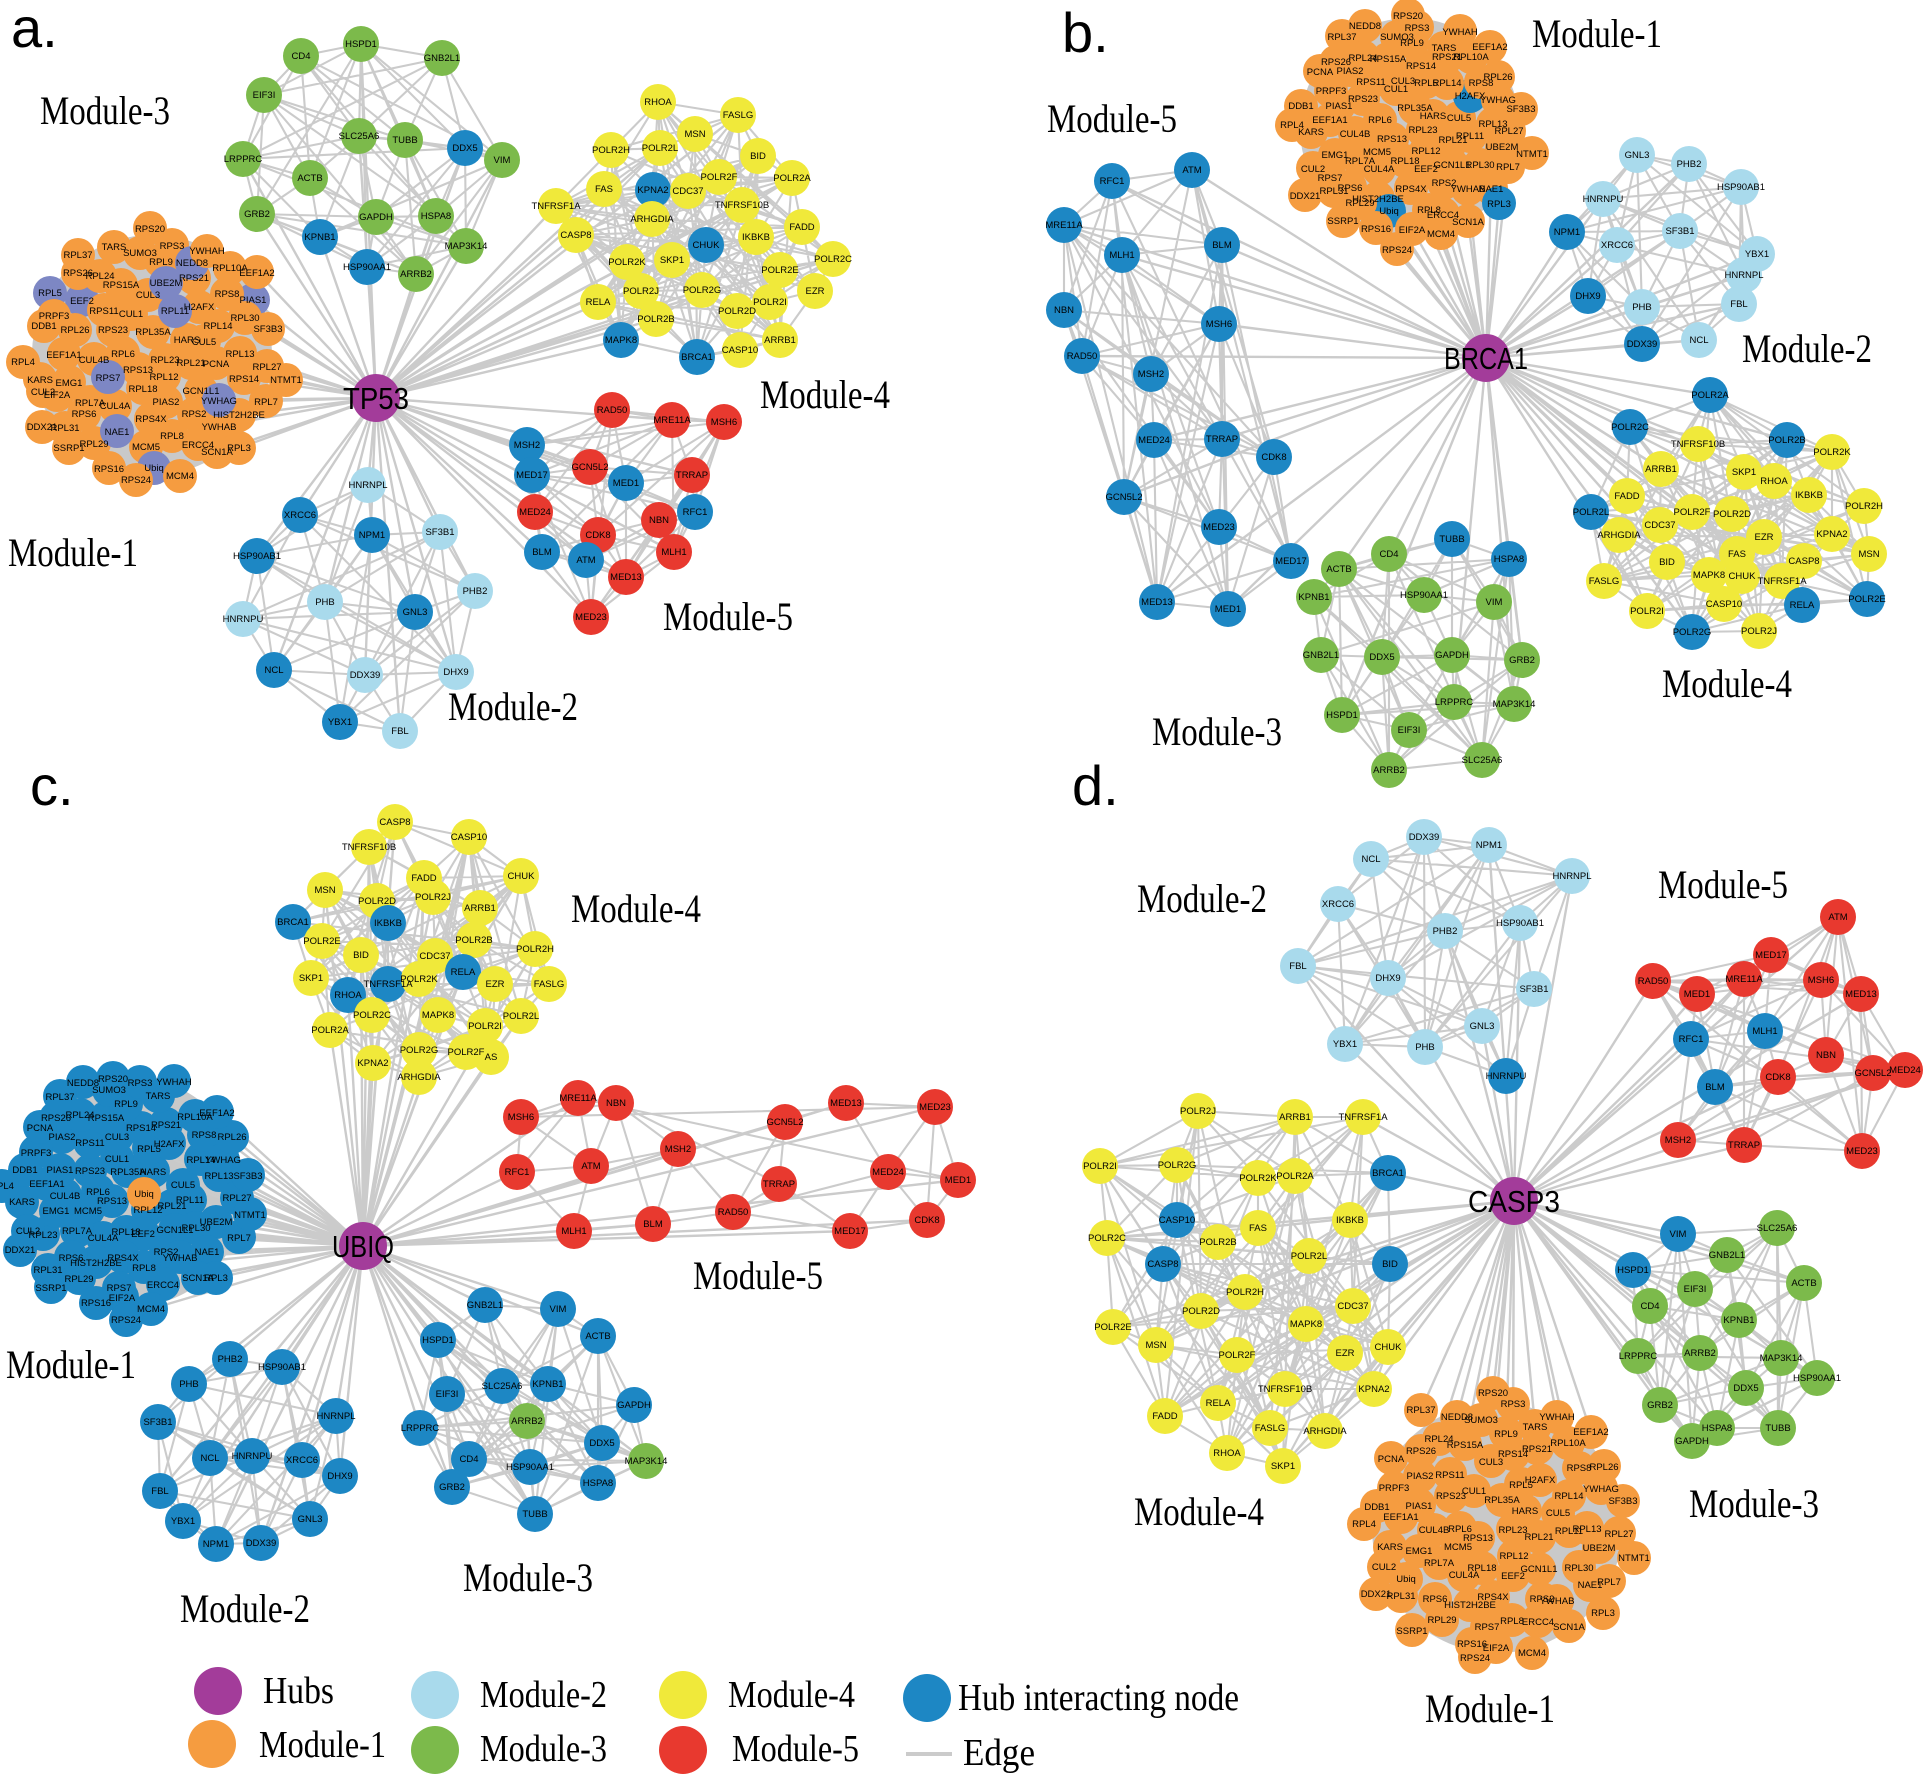  Describe the element at coordinates (801, 227) in the screenshot. I see `svg-text: FADD` at that location.